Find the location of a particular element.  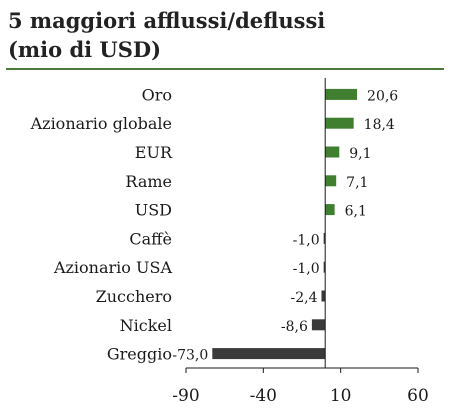

value-label-7: -2,4 is located at coordinates (303, 298).